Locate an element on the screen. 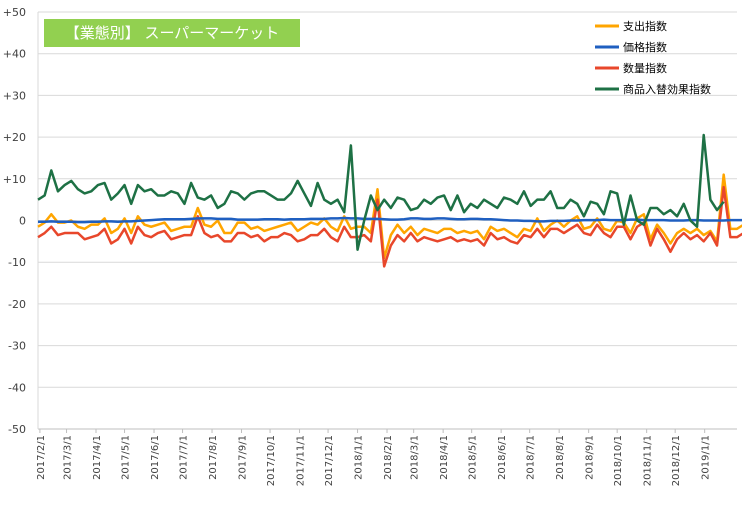  x-tick-label: 2017/8/1 is located at coordinates (213, 457).